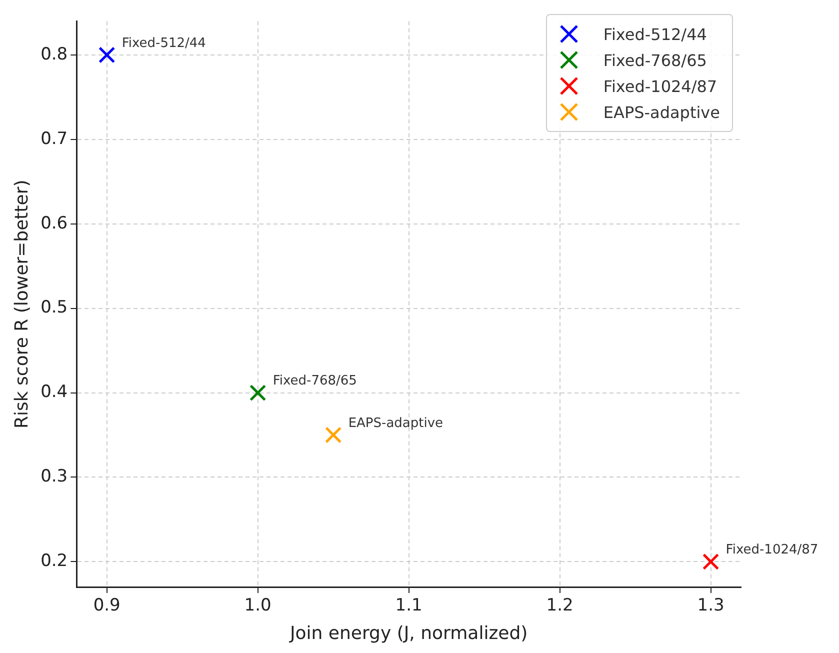  I want to click on x-tick-label: 1.2, so click(560, 606).